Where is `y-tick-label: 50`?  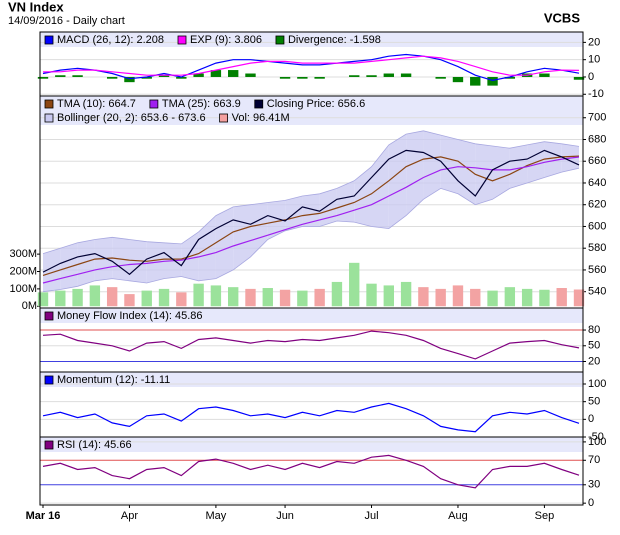
y-tick-label: 50 is located at coordinates (594, 346).